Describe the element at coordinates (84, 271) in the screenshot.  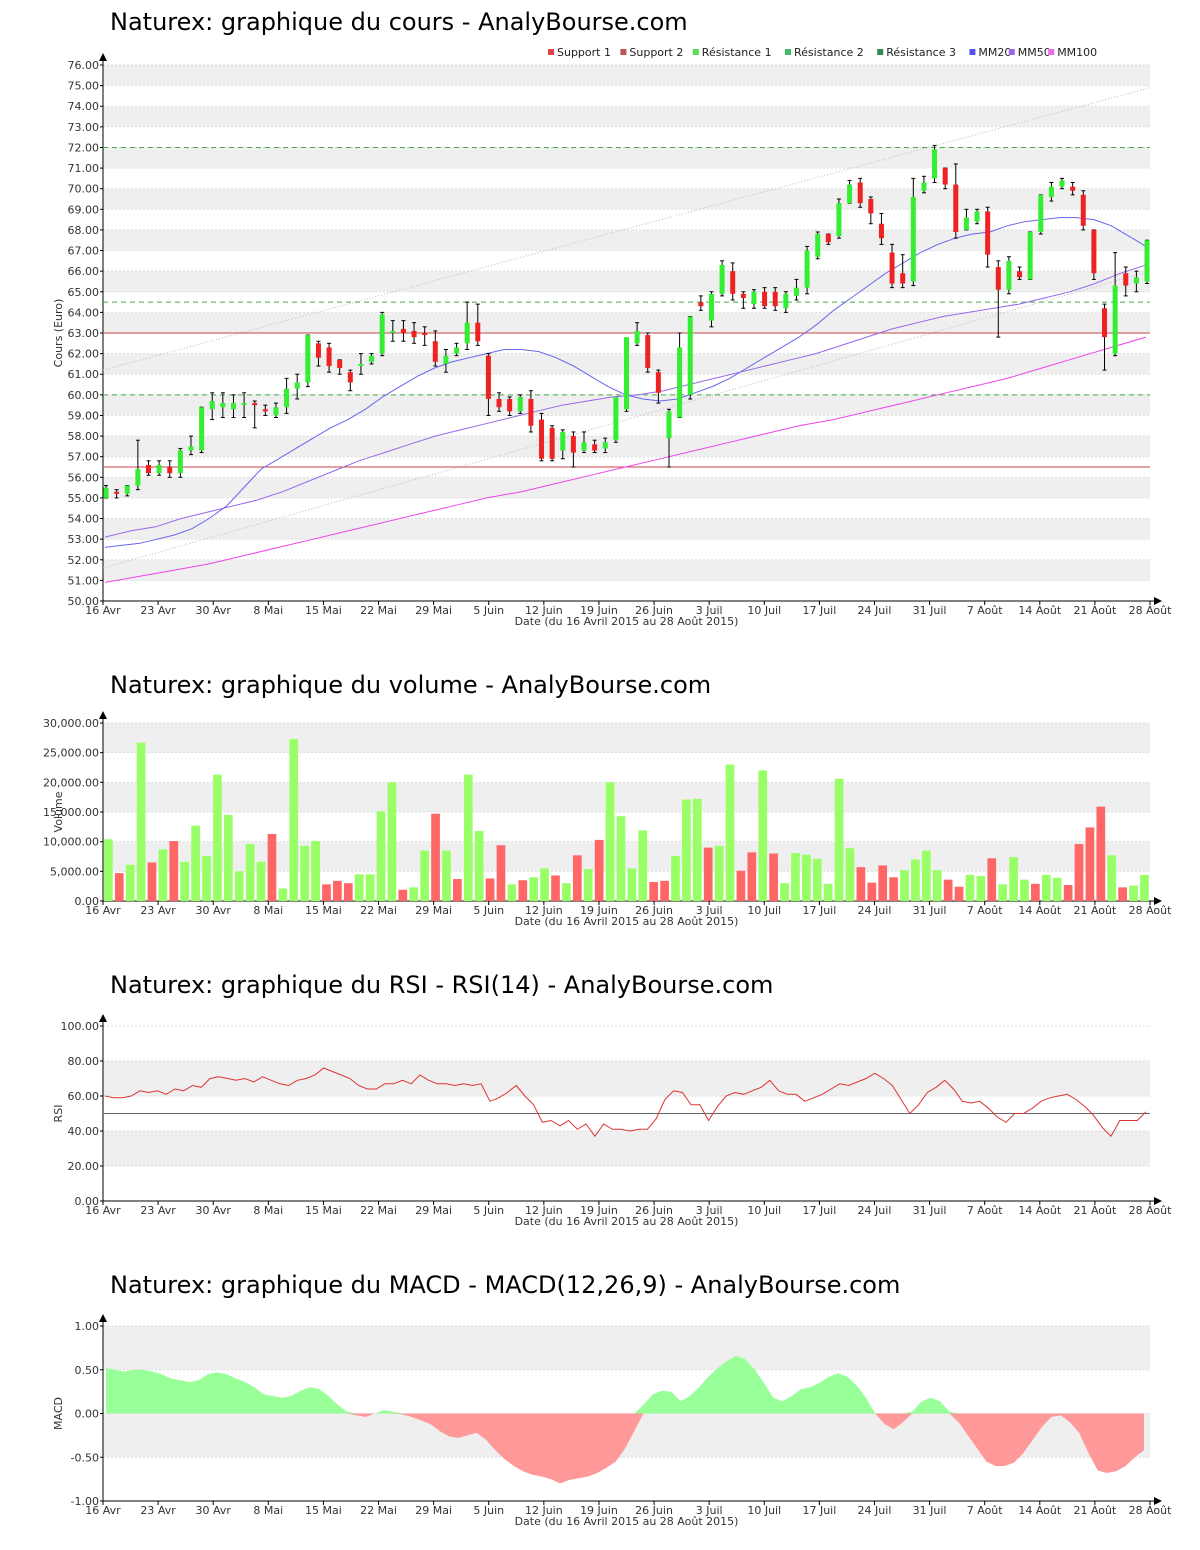
I see `price-ytick-label: 66.00` at that location.